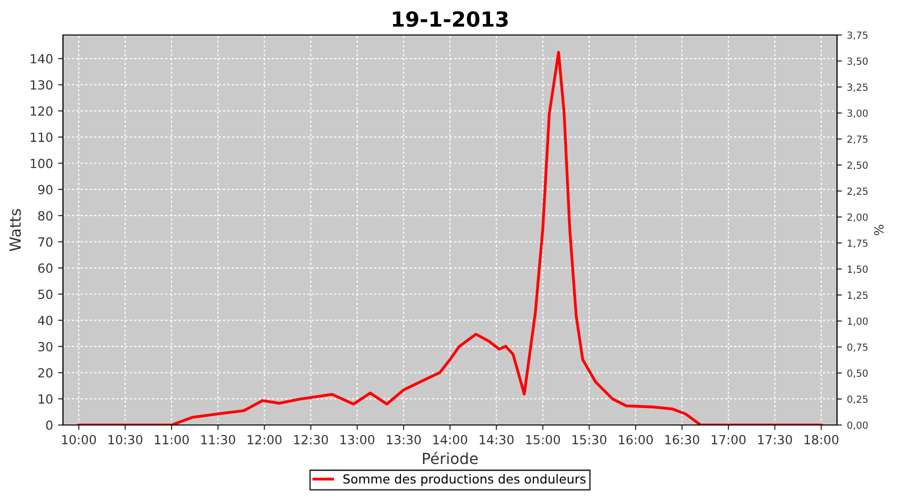 The image size is (900, 500). Describe the element at coordinates (857, 191) in the screenshot. I see `y2-tick-label: 2,25` at that location.